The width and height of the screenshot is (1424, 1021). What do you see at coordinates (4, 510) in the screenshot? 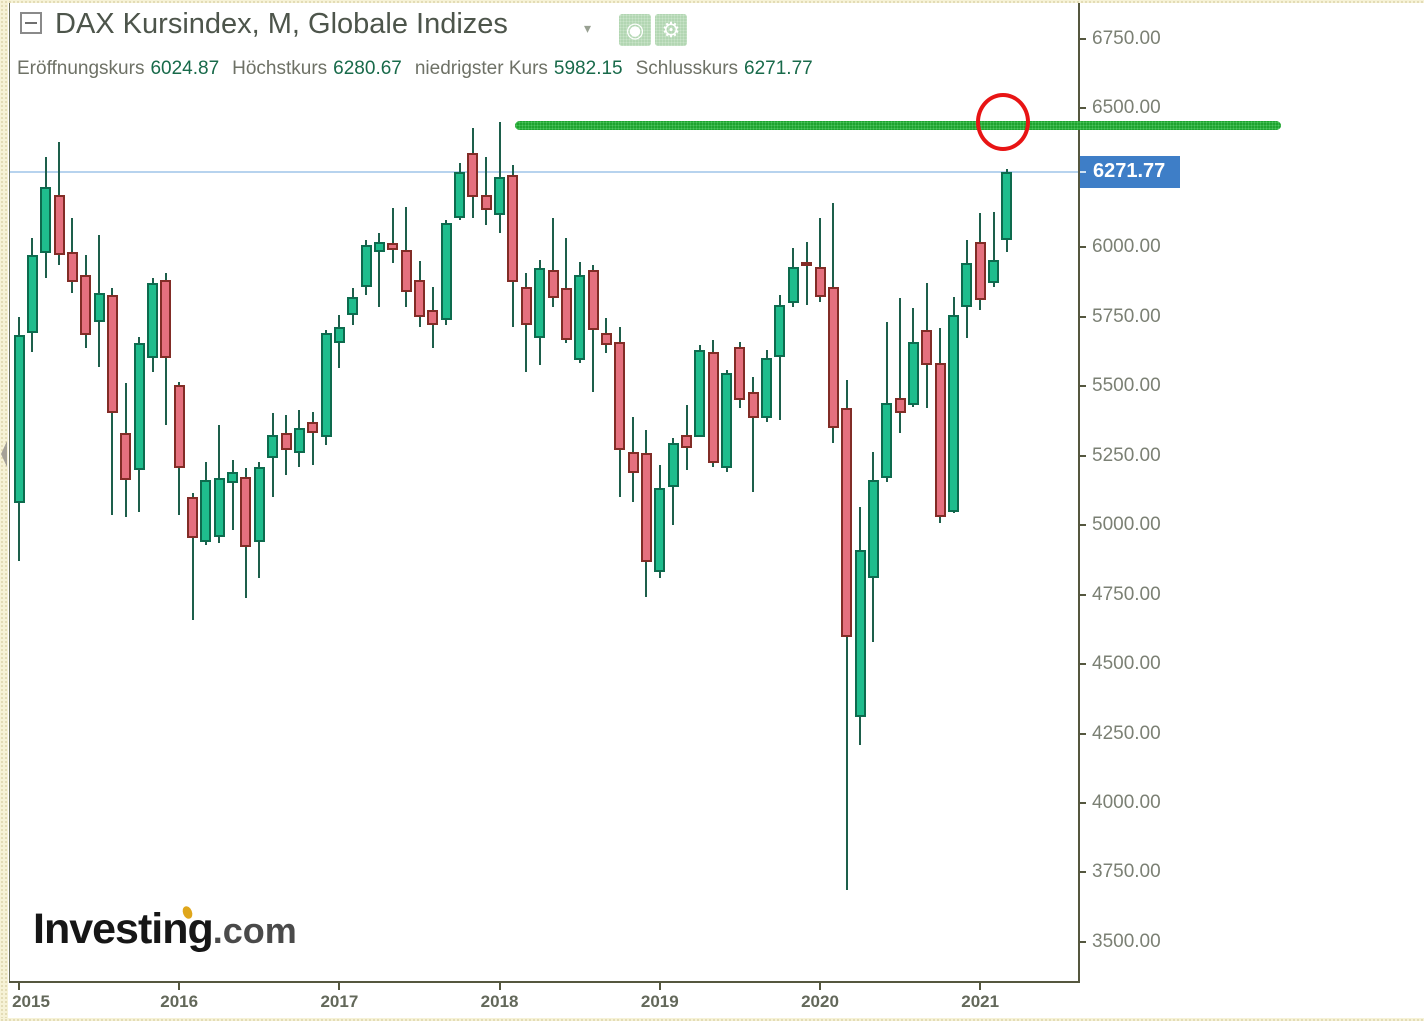
I see `page-background-strip-left` at bounding box center [4, 510].